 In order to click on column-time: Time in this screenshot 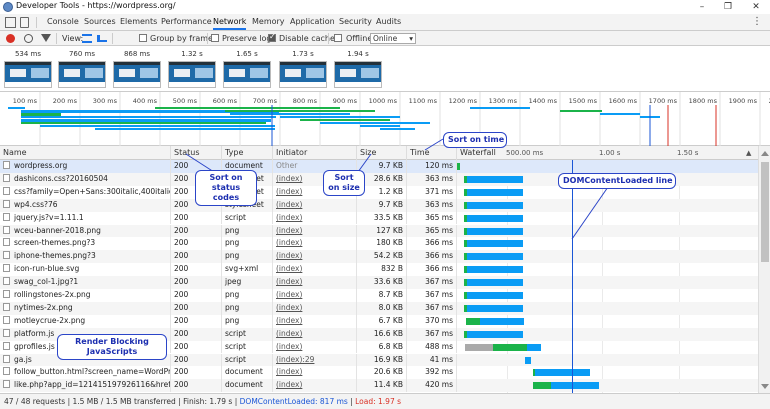, I will do `click(432, 153)`.